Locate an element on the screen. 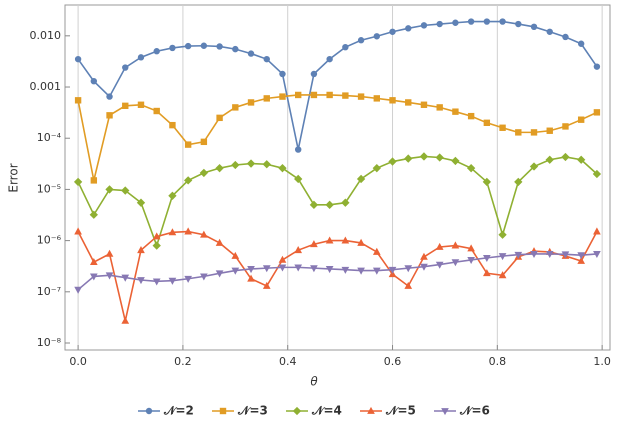 The image size is (628, 429). series-line is located at coordinates (337, 272).